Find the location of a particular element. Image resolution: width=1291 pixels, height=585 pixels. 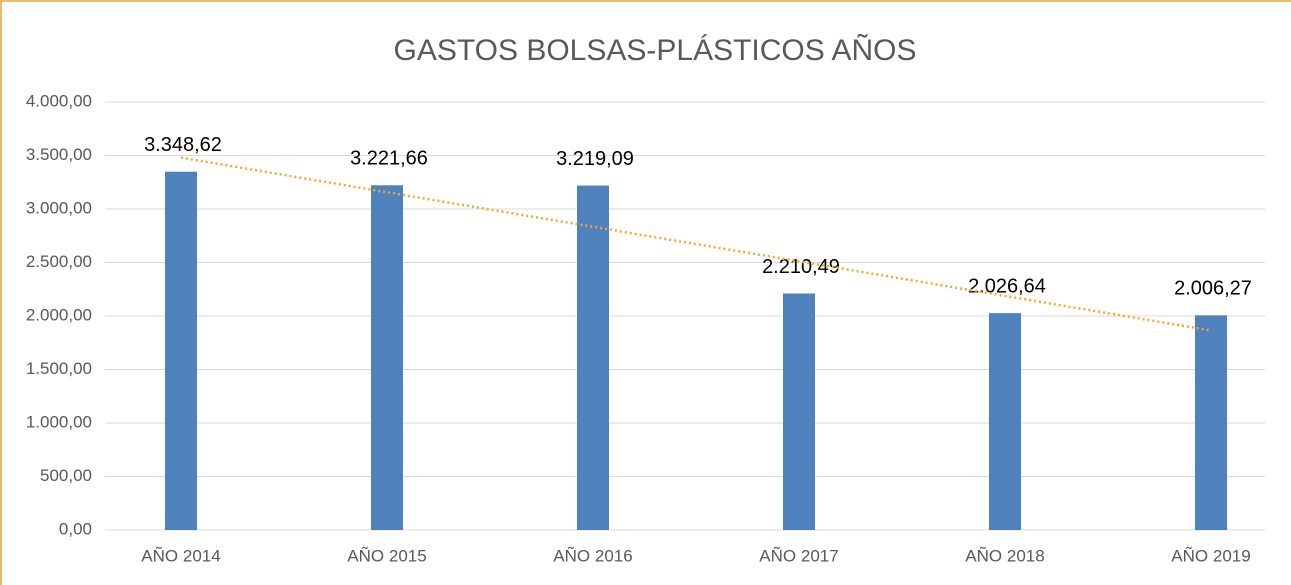

x-tick-label: AÑO 2016 is located at coordinates (592, 555).